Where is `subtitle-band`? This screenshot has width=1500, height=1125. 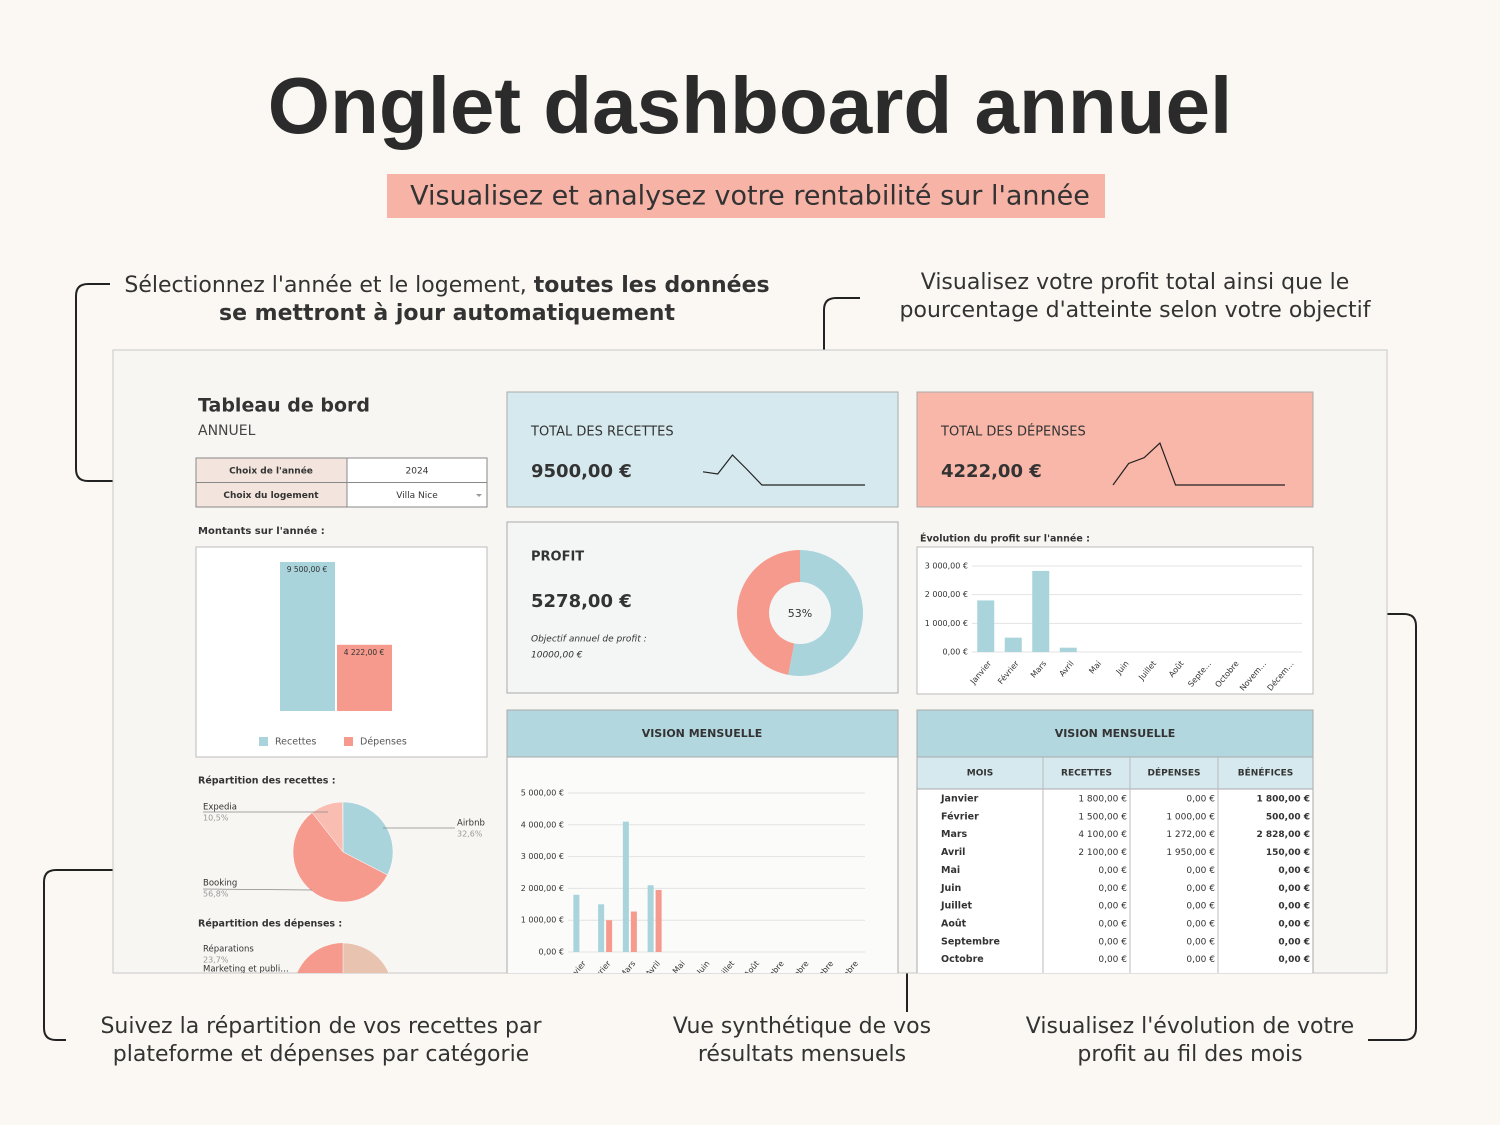
subtitle-band is located at coordinates (746, 196).